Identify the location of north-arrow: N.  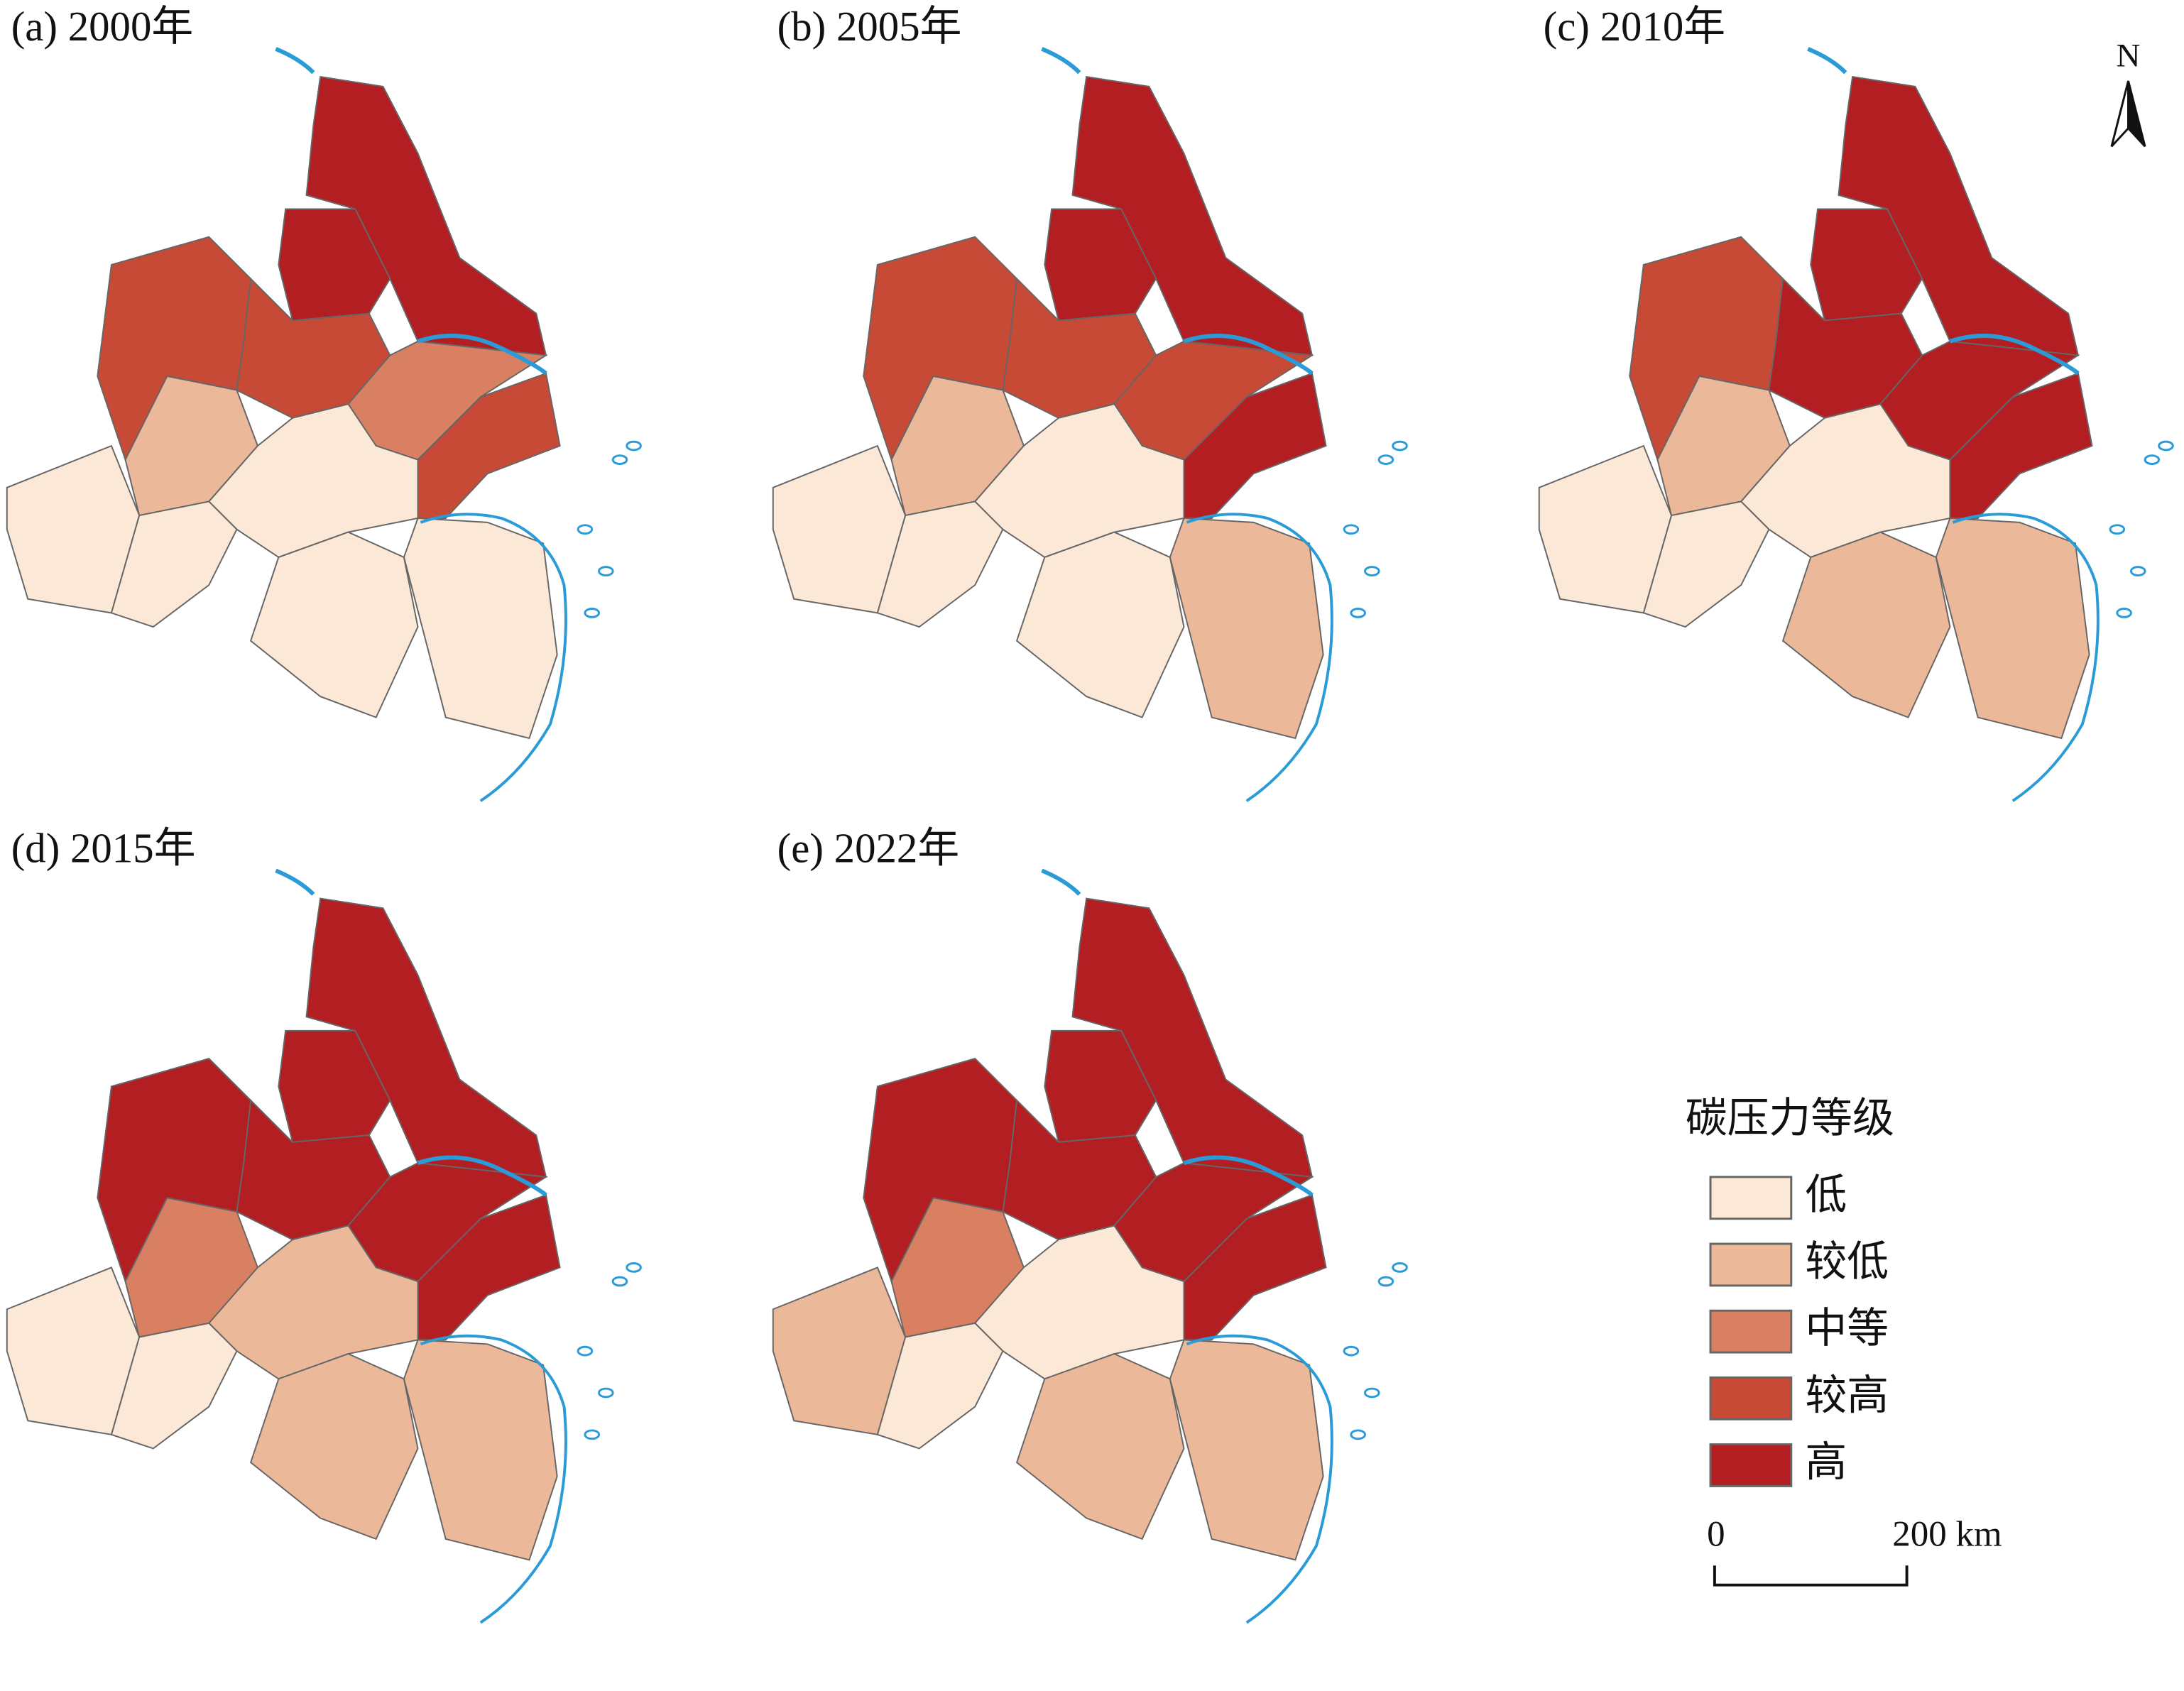
(2128, 92).